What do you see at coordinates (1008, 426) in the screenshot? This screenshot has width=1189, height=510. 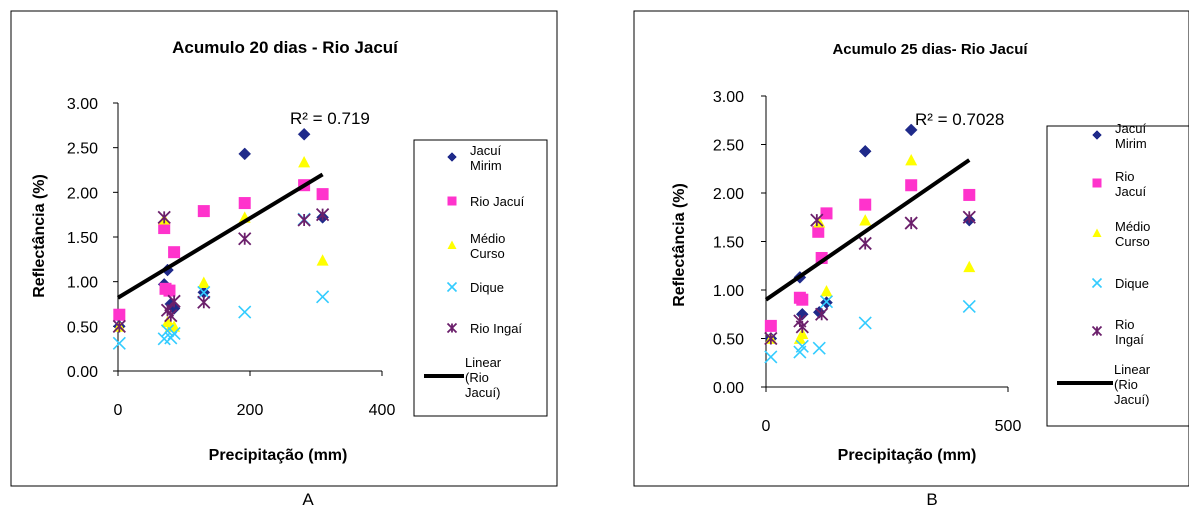 I see `chart-b-x-tick-label: 500` at bounding box center [1008, 426].